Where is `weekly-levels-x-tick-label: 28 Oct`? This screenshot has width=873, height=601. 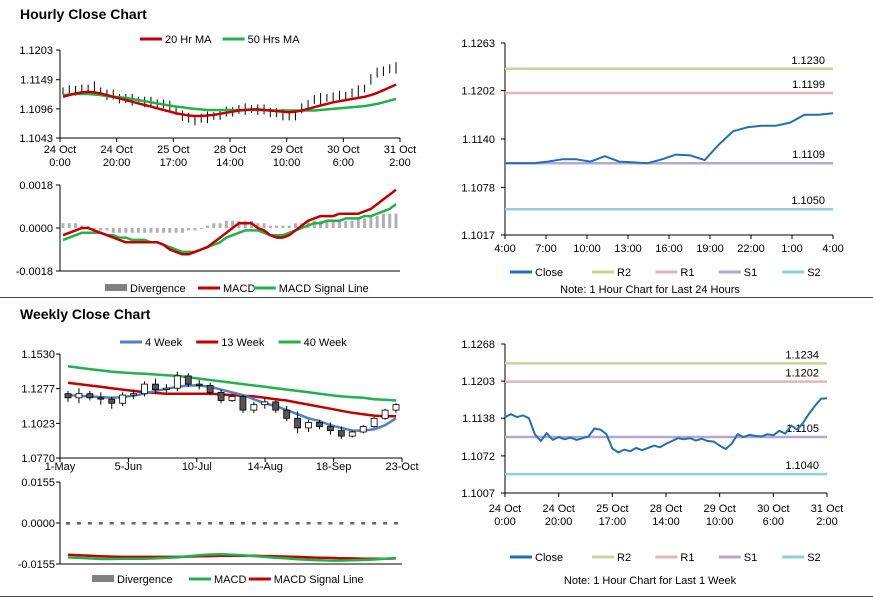 weekly-levels-x-tick-label: 28 Oct is located at coordinates (666, 509).